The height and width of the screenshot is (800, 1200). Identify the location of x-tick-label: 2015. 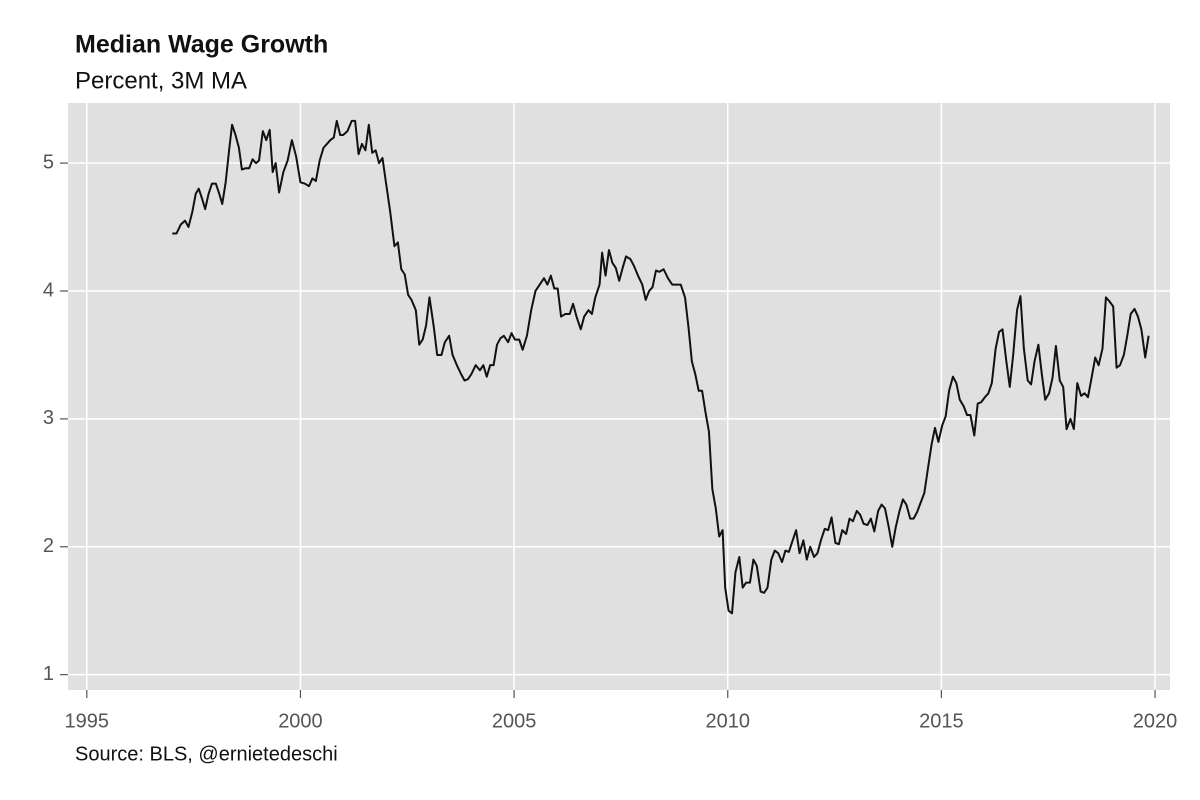
(941, 721).